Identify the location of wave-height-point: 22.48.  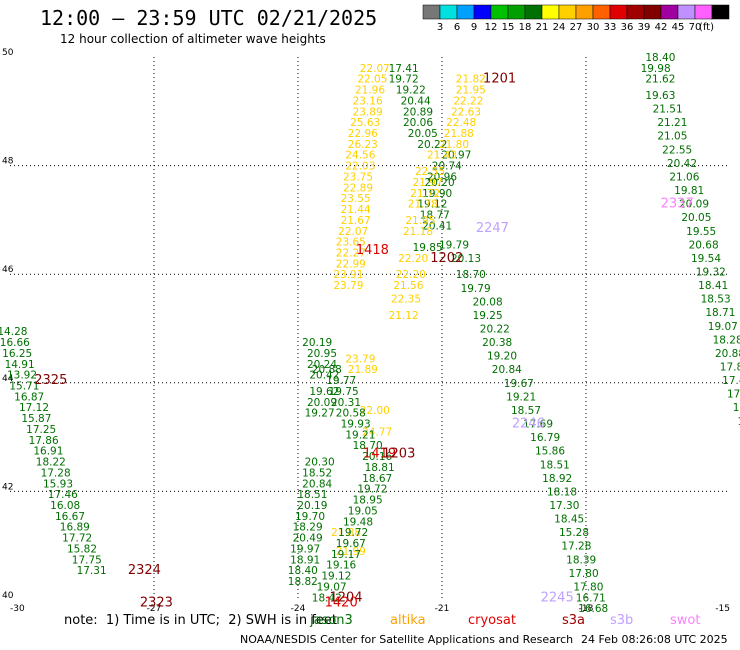
(461, 123).